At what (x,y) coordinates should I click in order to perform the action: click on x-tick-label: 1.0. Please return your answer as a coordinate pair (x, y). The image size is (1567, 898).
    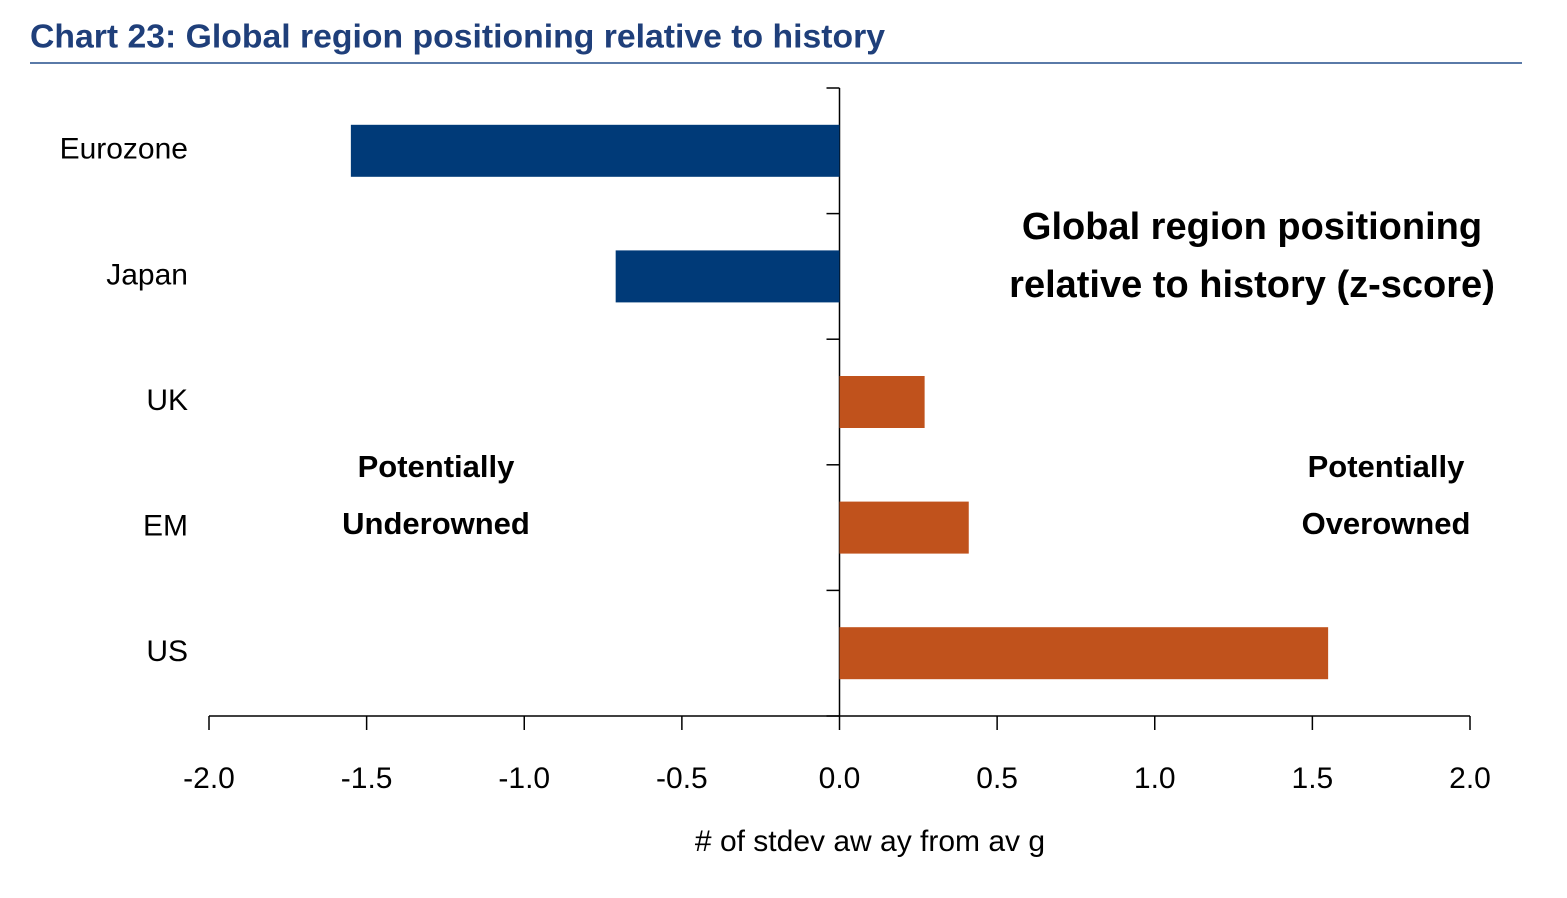
    Looking at the image, I should click on (1155, 778).